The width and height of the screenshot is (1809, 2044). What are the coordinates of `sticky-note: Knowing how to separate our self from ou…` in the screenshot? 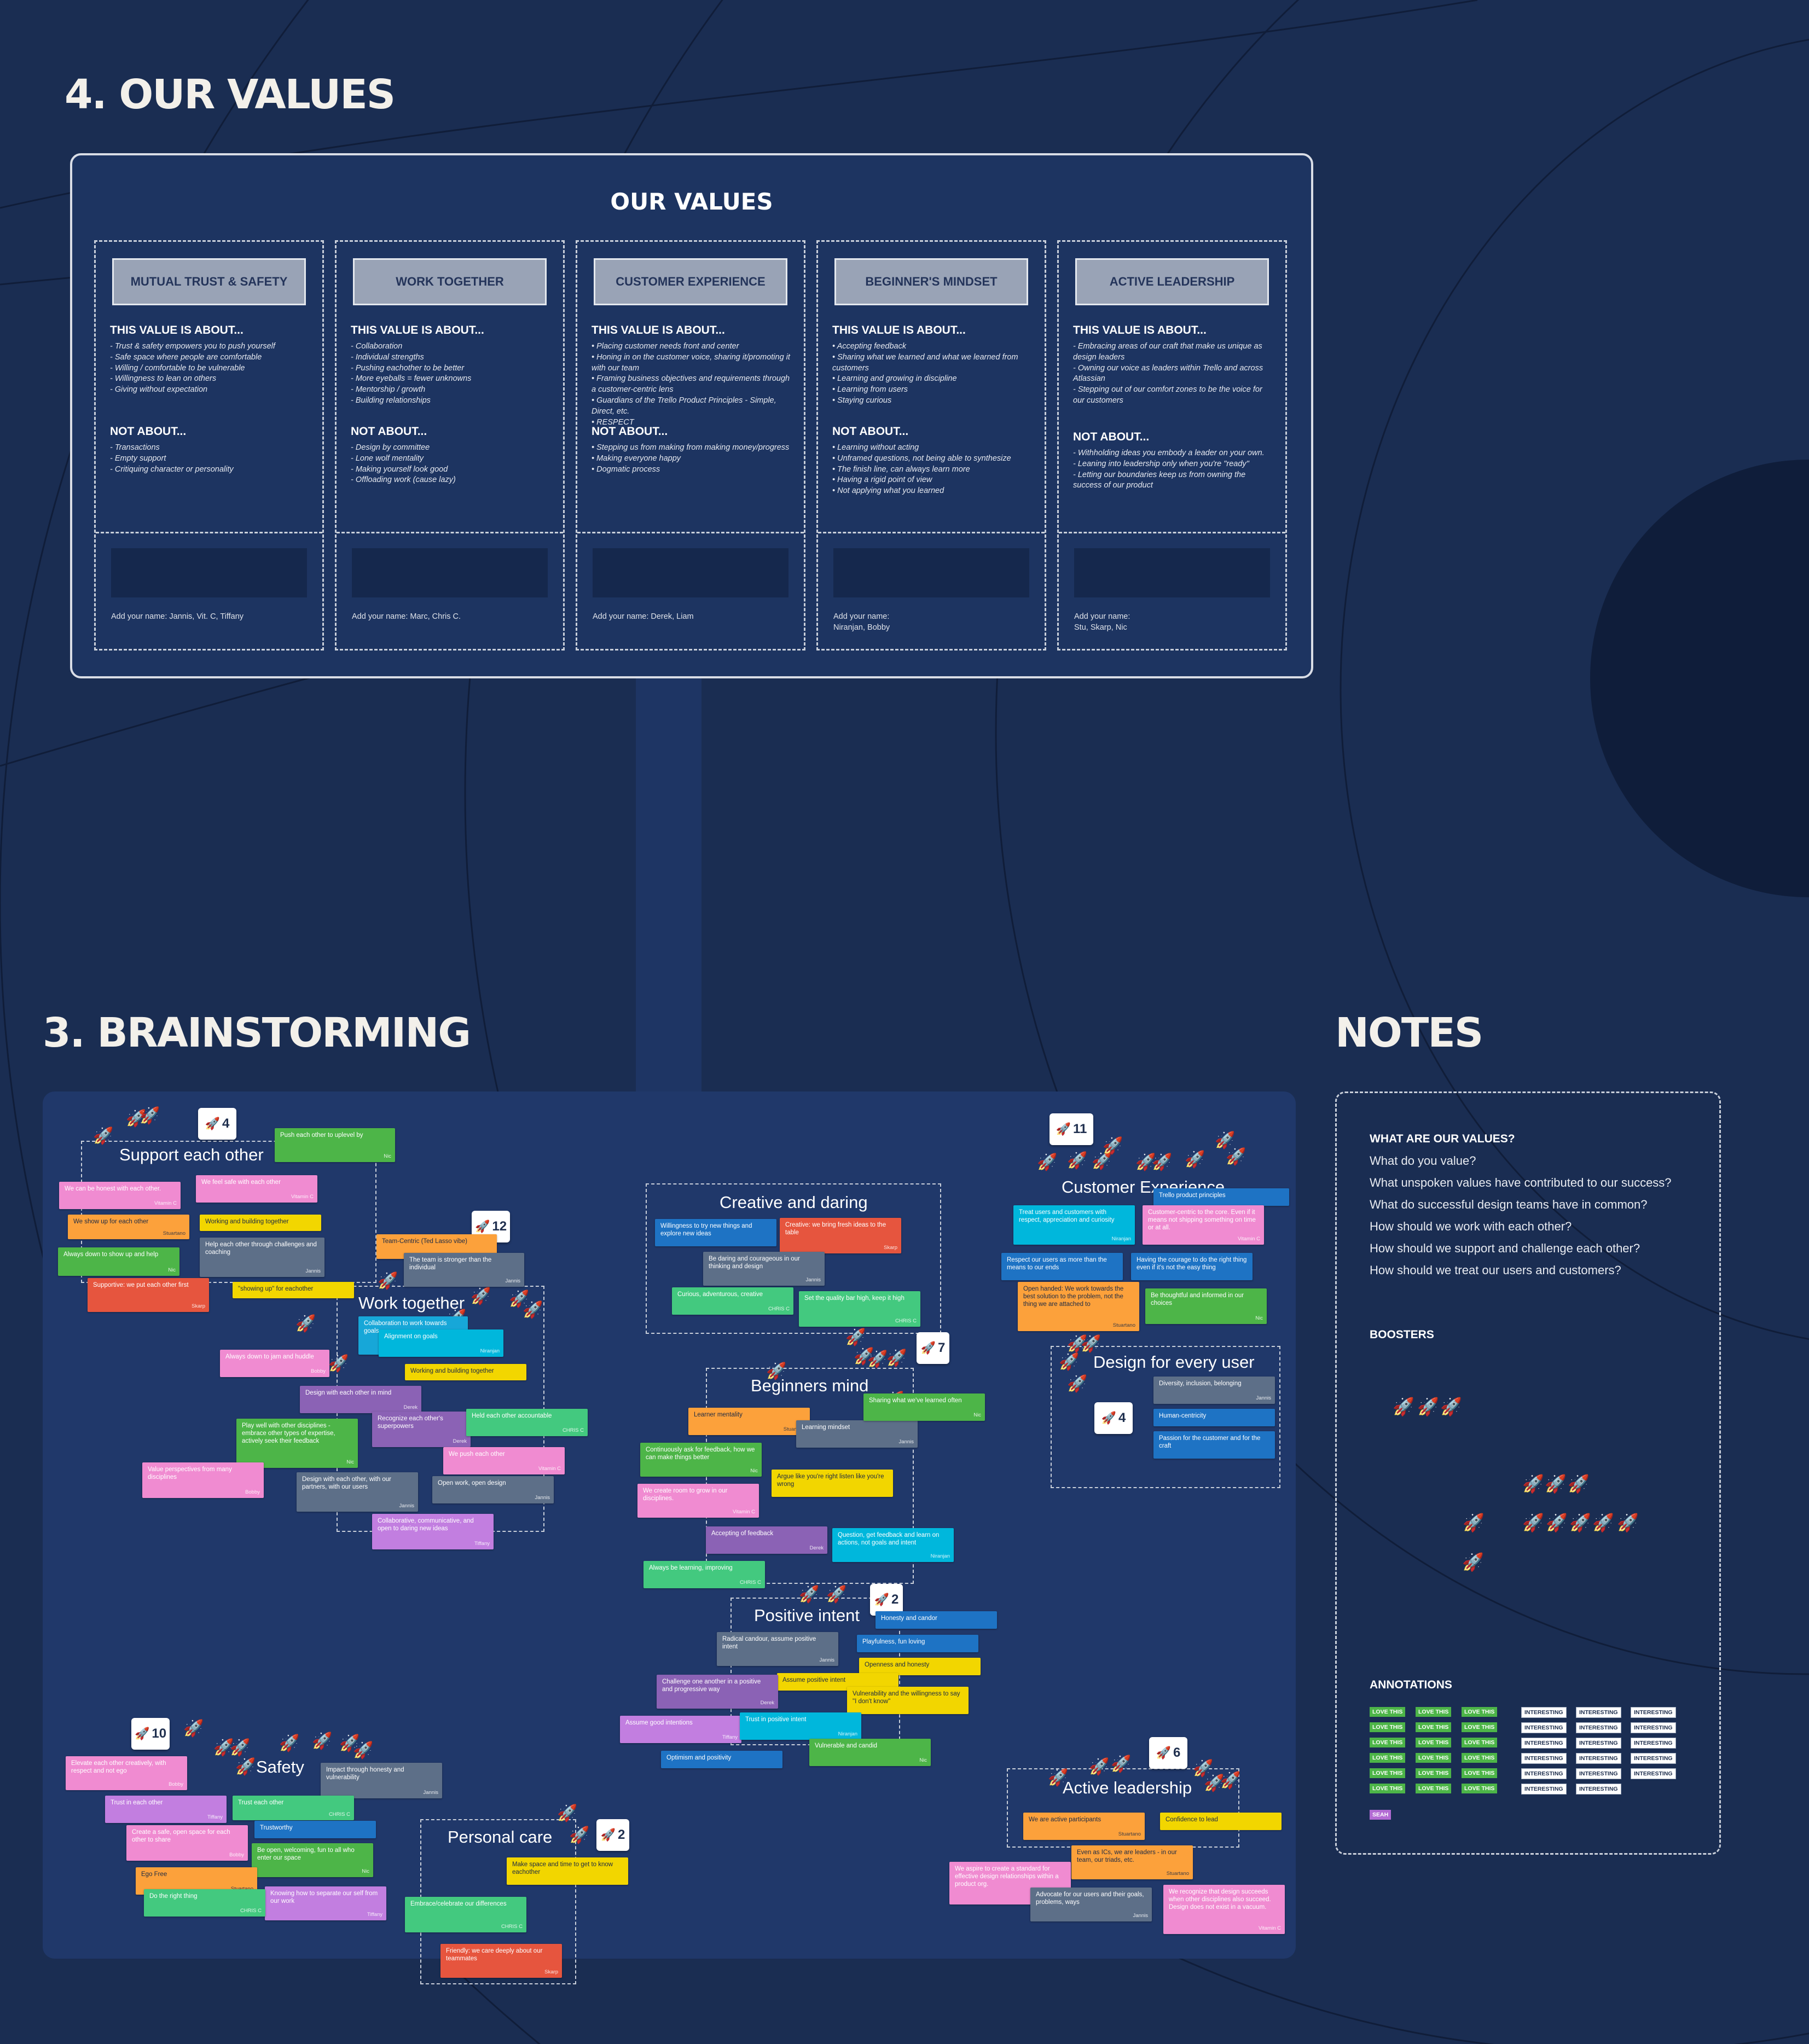 It's located at (325, 1903).